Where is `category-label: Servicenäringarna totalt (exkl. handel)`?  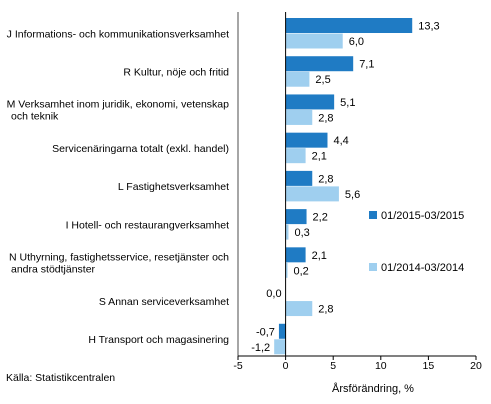
category-label: Servicenäringarna totalt (exkl. handel) is located at coordinates (140, 149).